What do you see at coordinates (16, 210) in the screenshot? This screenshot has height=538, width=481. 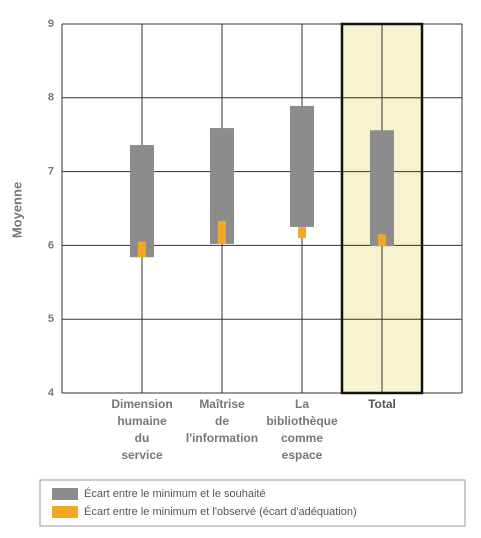 I see `y-axis-label: Moyenne` at bounding box center [16, 210].